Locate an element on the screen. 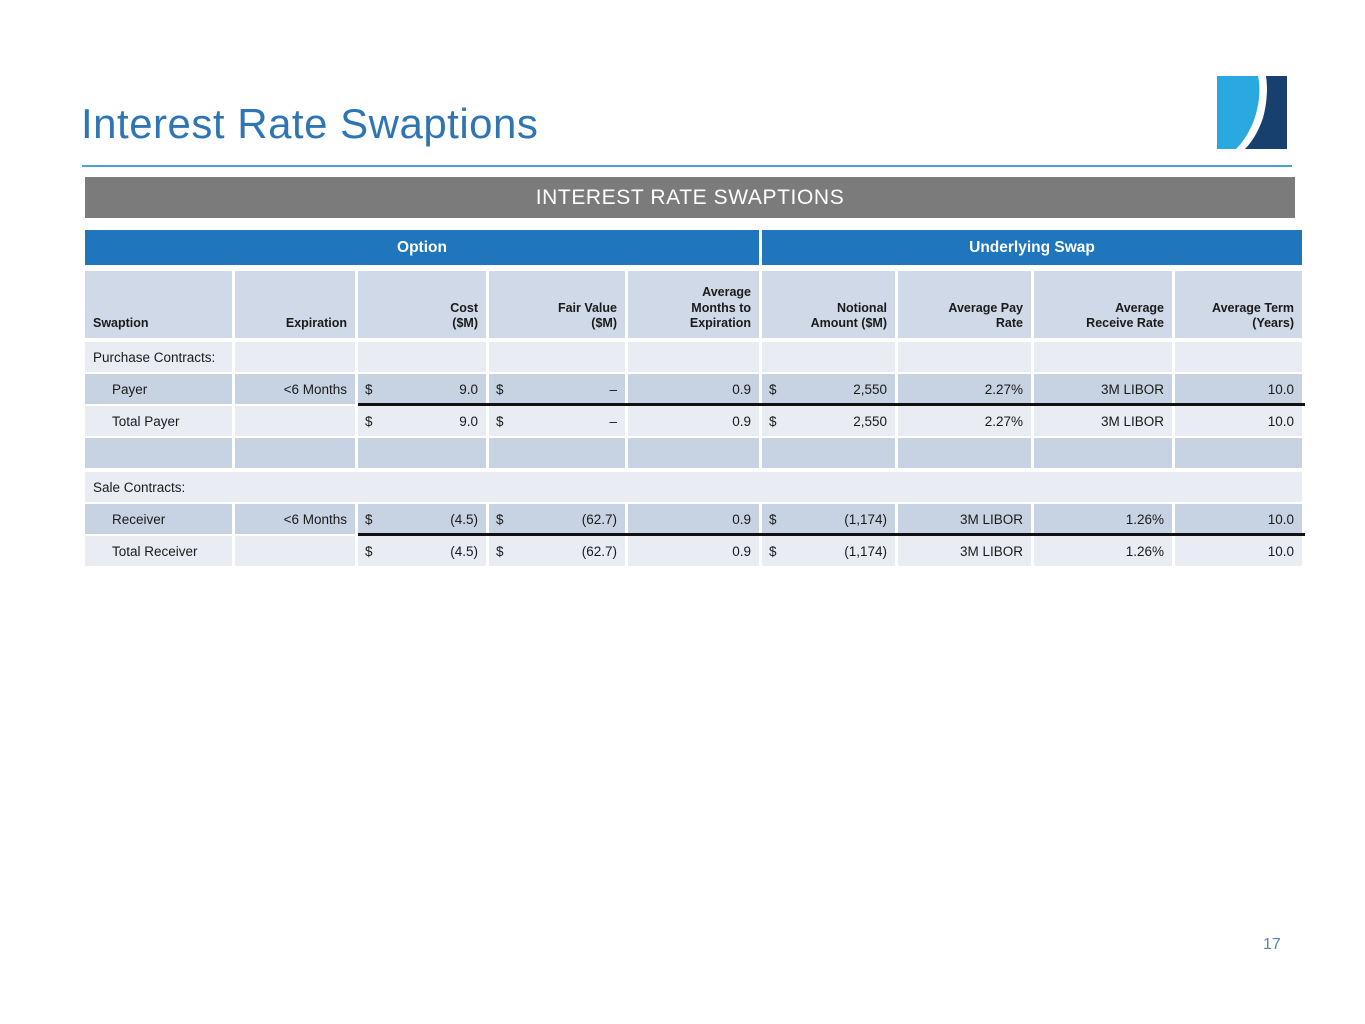 The height and width of the screenshot is (1024, 1365). column-header-2: Cost ($M) is located at coordinates (422, 304).